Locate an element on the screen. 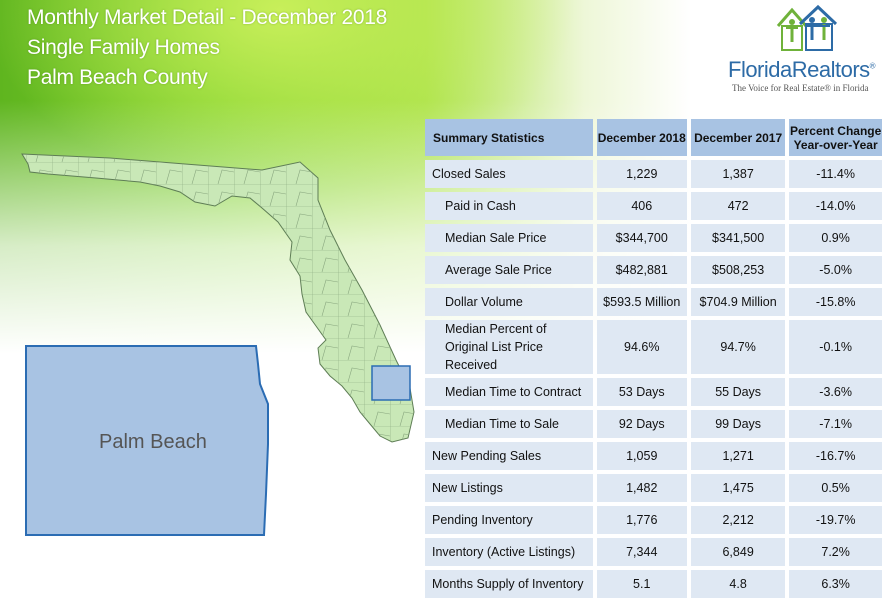  logo-wordmark: FloridaRealtors® is located at coordinates (802, 69).